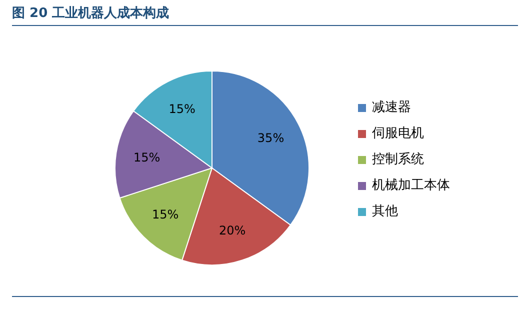 The image size is (530, 320). What do you see at coordinates (398, 160) in the screenshot?
I see `legend-label: 控制系统` at bounding box center [398, 160].